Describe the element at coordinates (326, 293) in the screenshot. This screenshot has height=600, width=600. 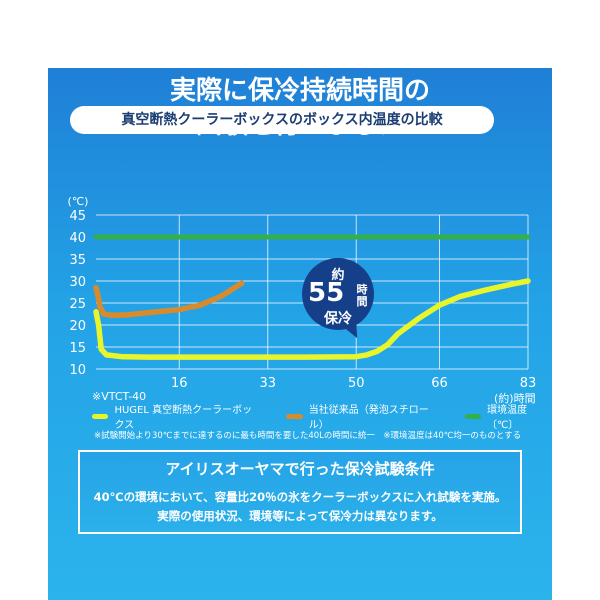
I see `badge-number: 55` at that location.